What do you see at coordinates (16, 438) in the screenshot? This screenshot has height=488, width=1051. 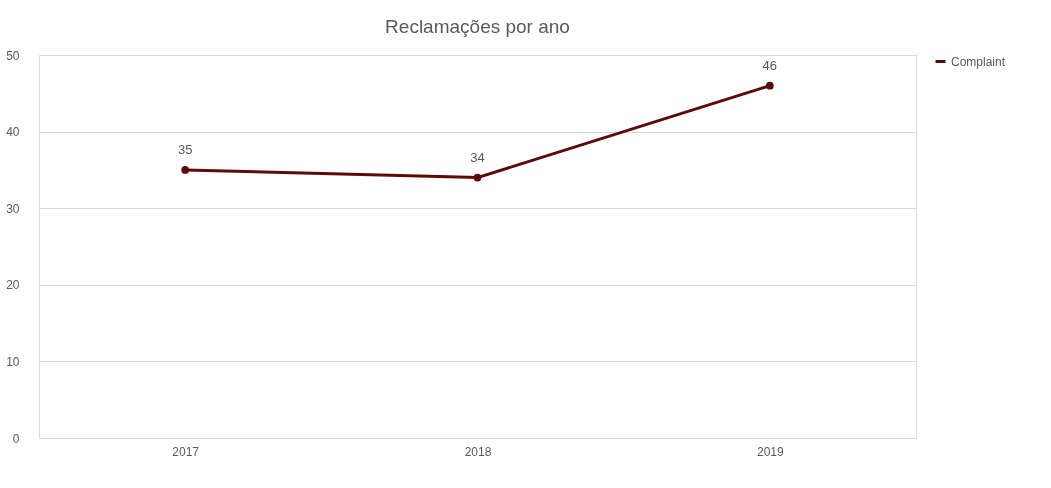 I see `y-tick-label: 0` at bounding box center [16, 438].